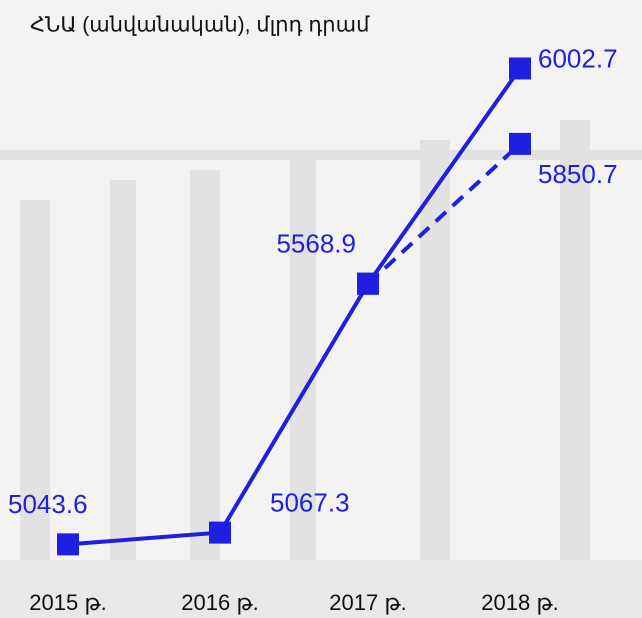  Describe the element at coordinates (367, 602) in the screenshot. I see `x-tick-label: 2017 թ.` at that location.